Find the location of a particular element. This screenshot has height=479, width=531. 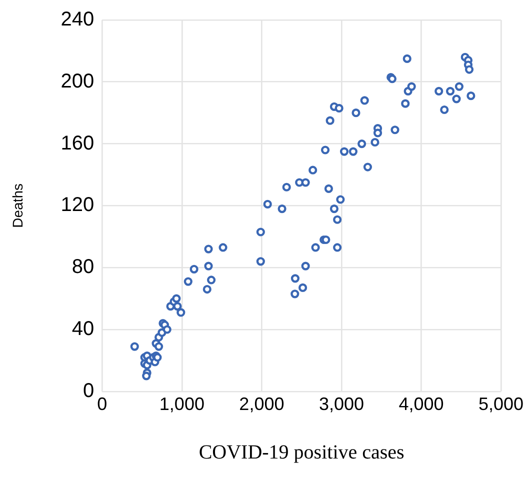

x-tick-label: 0 is located at coordinates (102, 404).